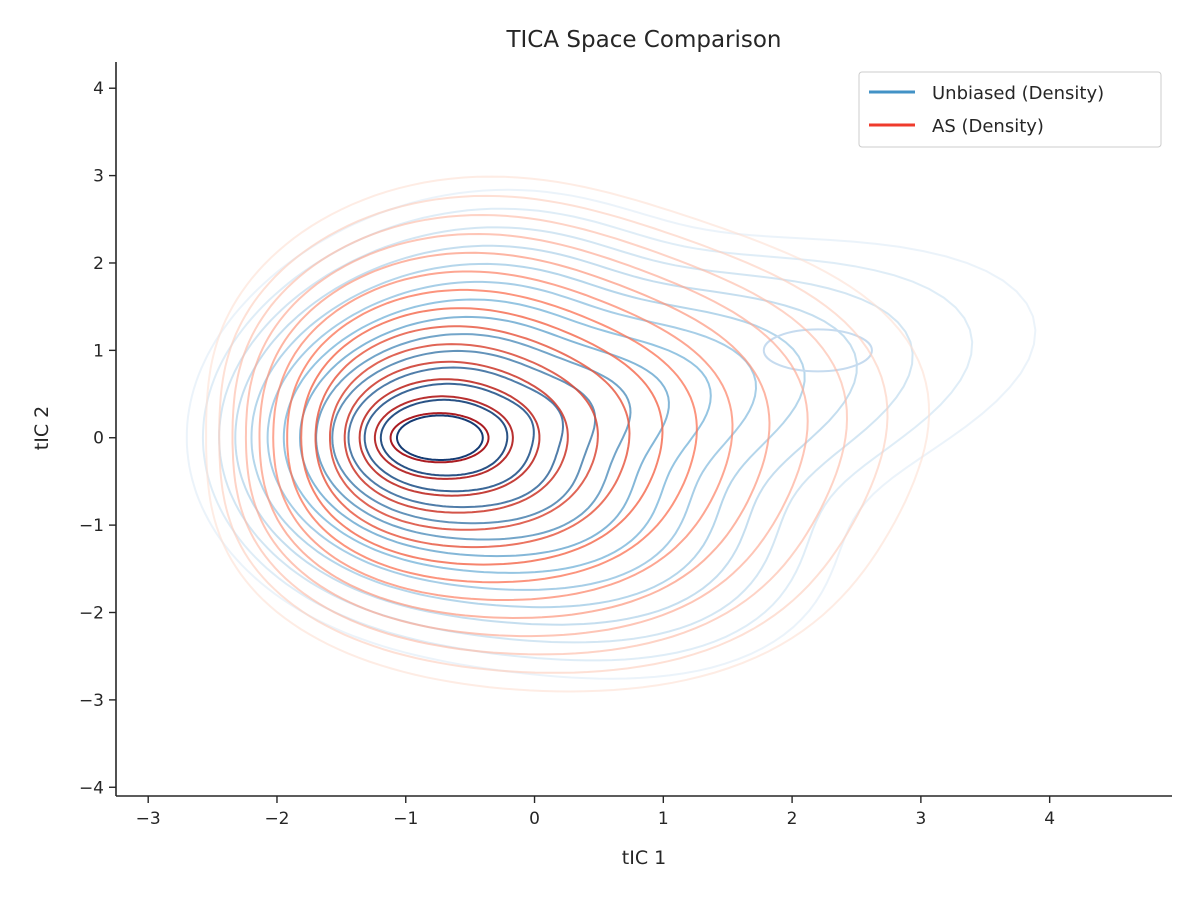 The height and width of the screenshot is (901, 1200). I want to click on legend: Unbiased (Density) AS (Density), so click(1010, 109).